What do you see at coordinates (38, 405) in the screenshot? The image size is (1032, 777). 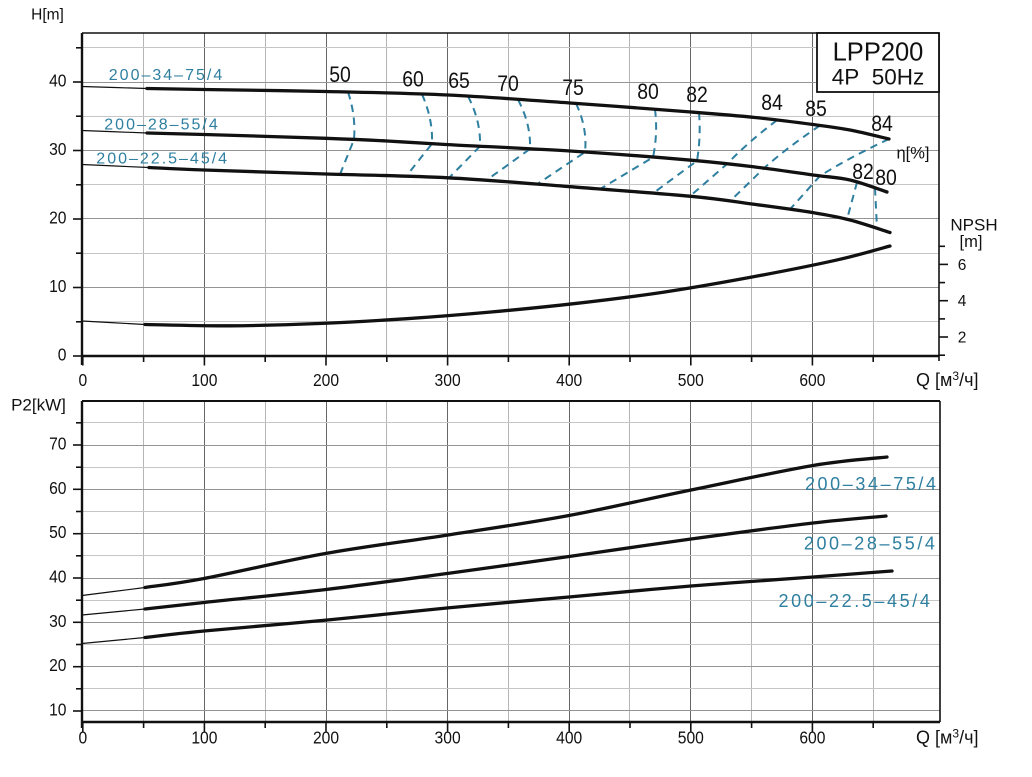 I see `svg-text: P2[kW]` at bounding box center [38, 405].